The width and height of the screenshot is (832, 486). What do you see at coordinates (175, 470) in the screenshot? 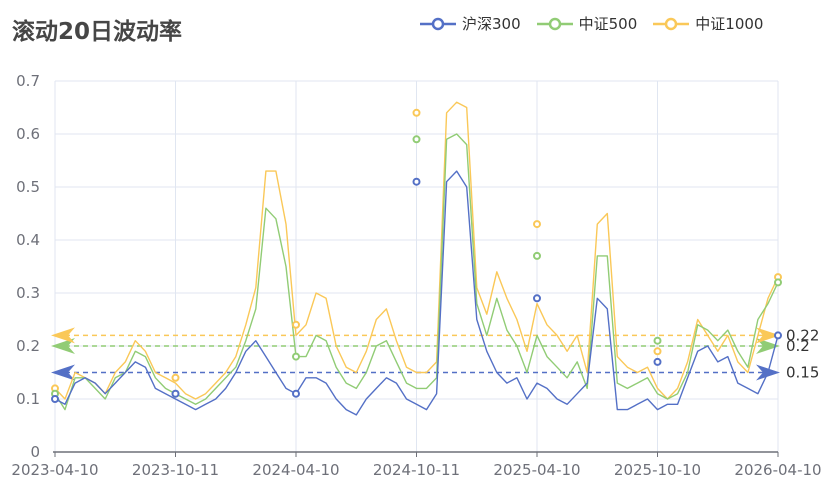
I see `x-tick-label: 2023-10-11` at bounding box center [175, 470].